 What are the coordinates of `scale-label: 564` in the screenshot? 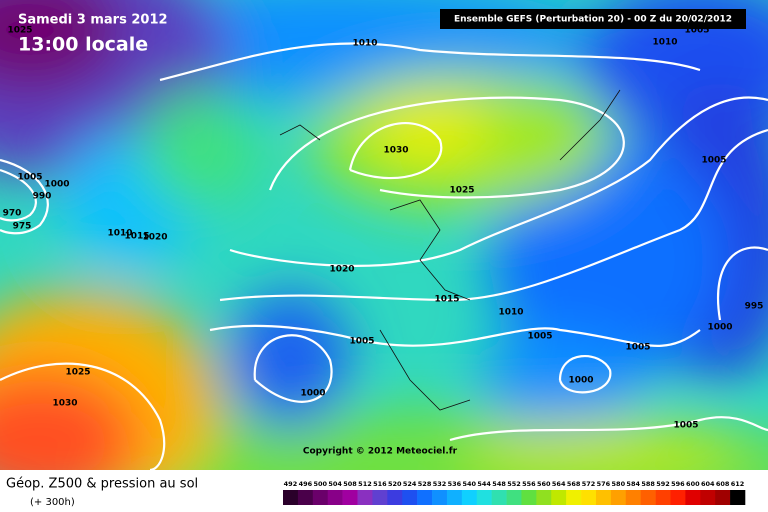 It's located at (559, 484).